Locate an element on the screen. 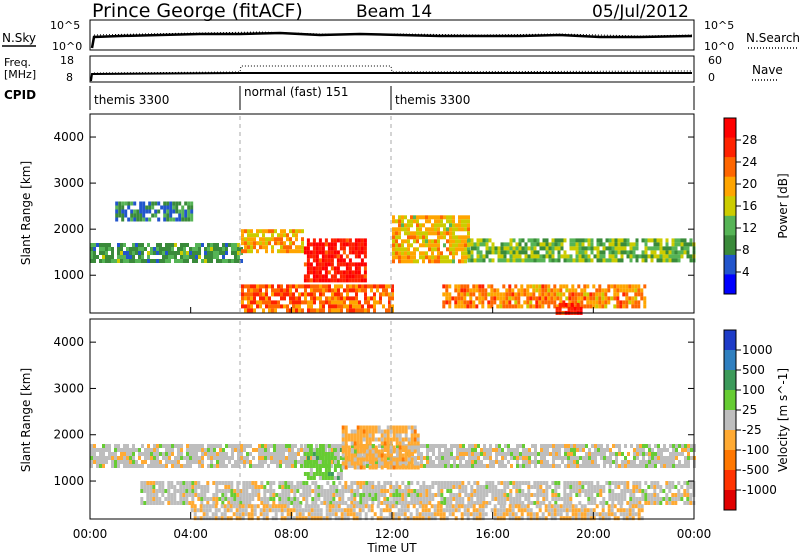  colorbar-tick-label: 500 is located at coordinates (753, 370).